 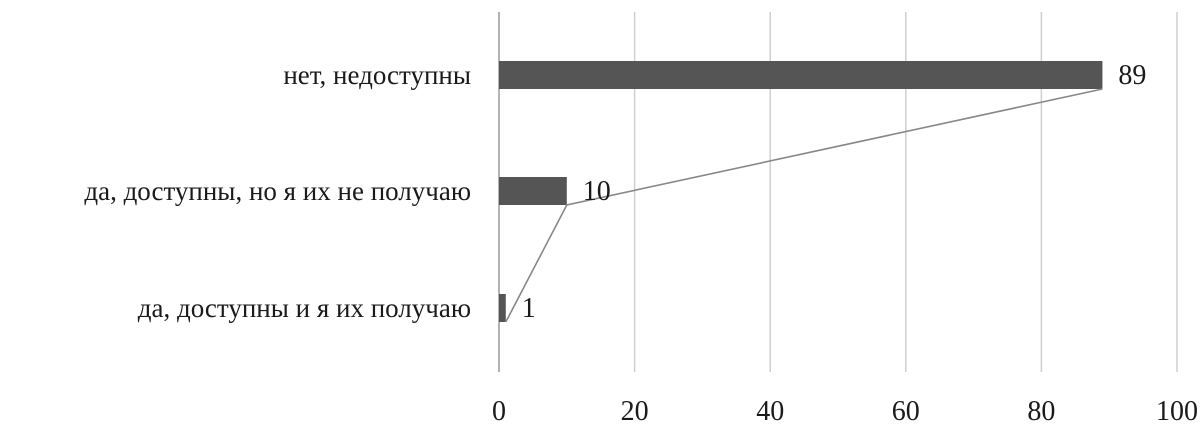 I want to click on x-tick-label: 100, so click(x=1177, y=411).